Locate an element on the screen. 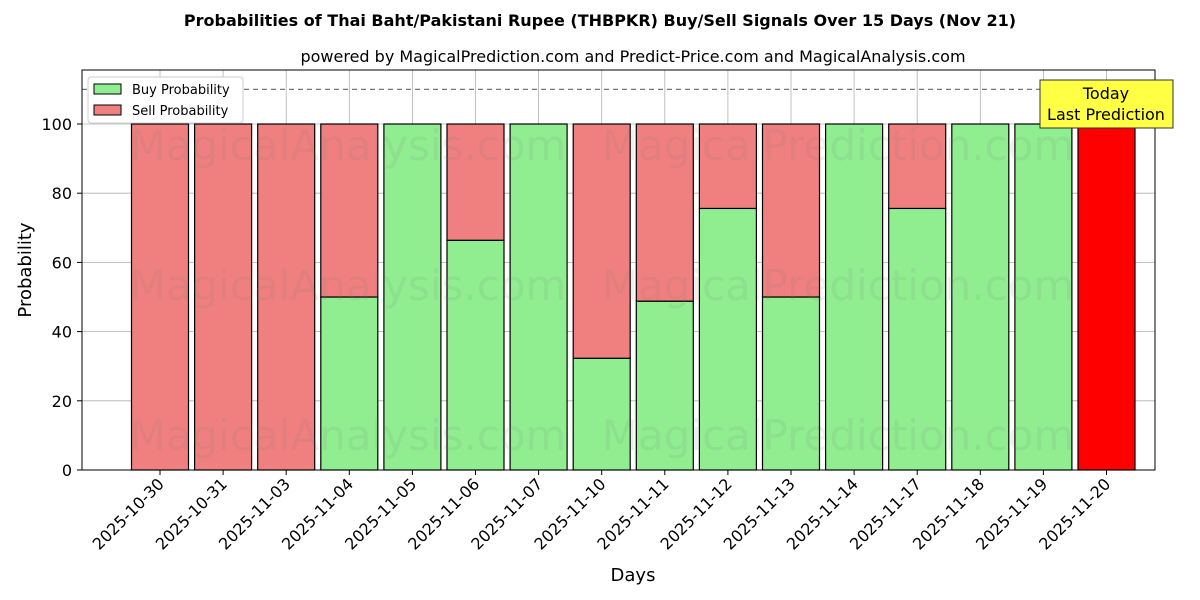 This screenshot has height=600, width=1200. y-tick-label: 60 is located at coordinates (62, 262).